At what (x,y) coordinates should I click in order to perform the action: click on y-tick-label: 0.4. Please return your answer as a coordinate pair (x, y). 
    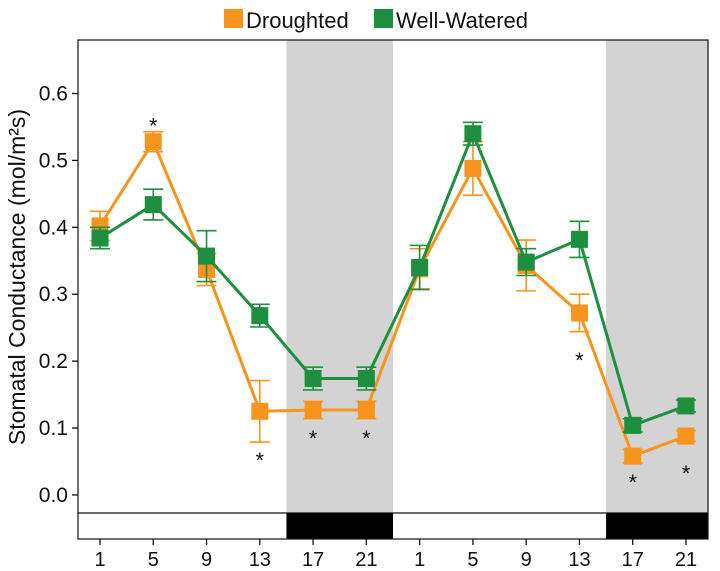
    Looking at the image, I should click on (54, 227).